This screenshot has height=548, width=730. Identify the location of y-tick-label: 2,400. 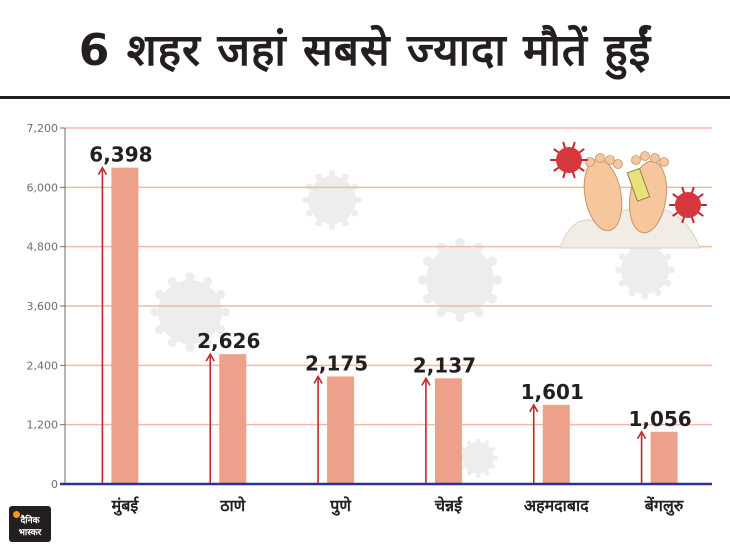
(43, 365).